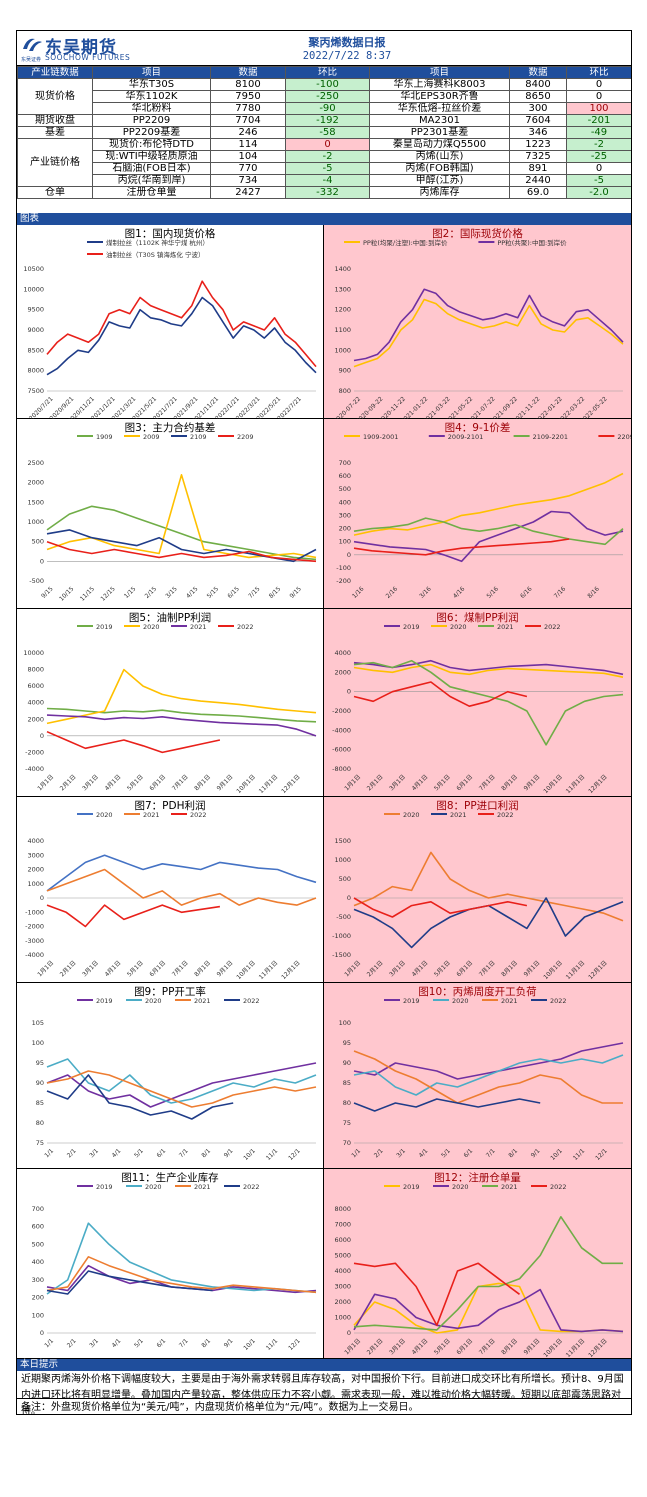 This screenshot has height=1497, width=647. Describe the element at coordinates (347, 1043) in the screenshot. I see `y-tick-label: 95` at that location.